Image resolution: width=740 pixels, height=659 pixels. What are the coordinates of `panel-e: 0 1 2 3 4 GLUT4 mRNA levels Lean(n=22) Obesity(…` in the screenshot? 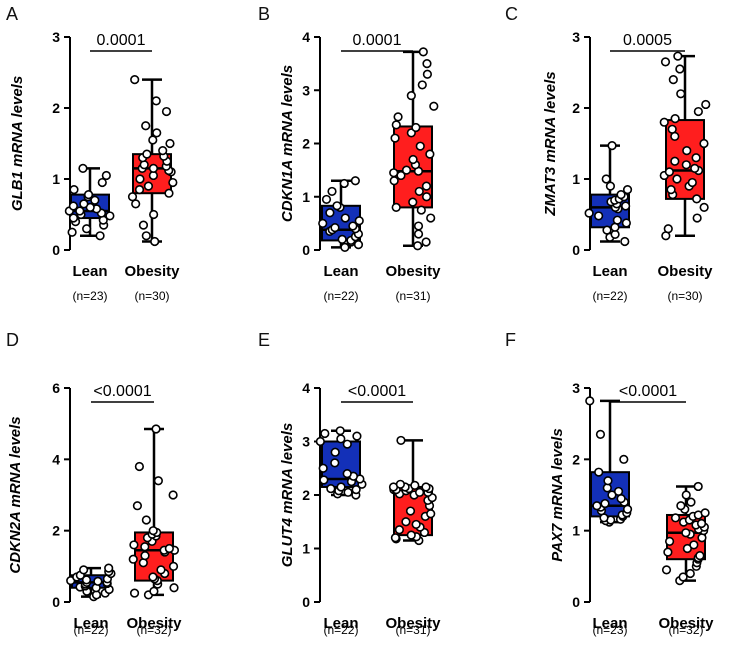 It's located at (360, 508).